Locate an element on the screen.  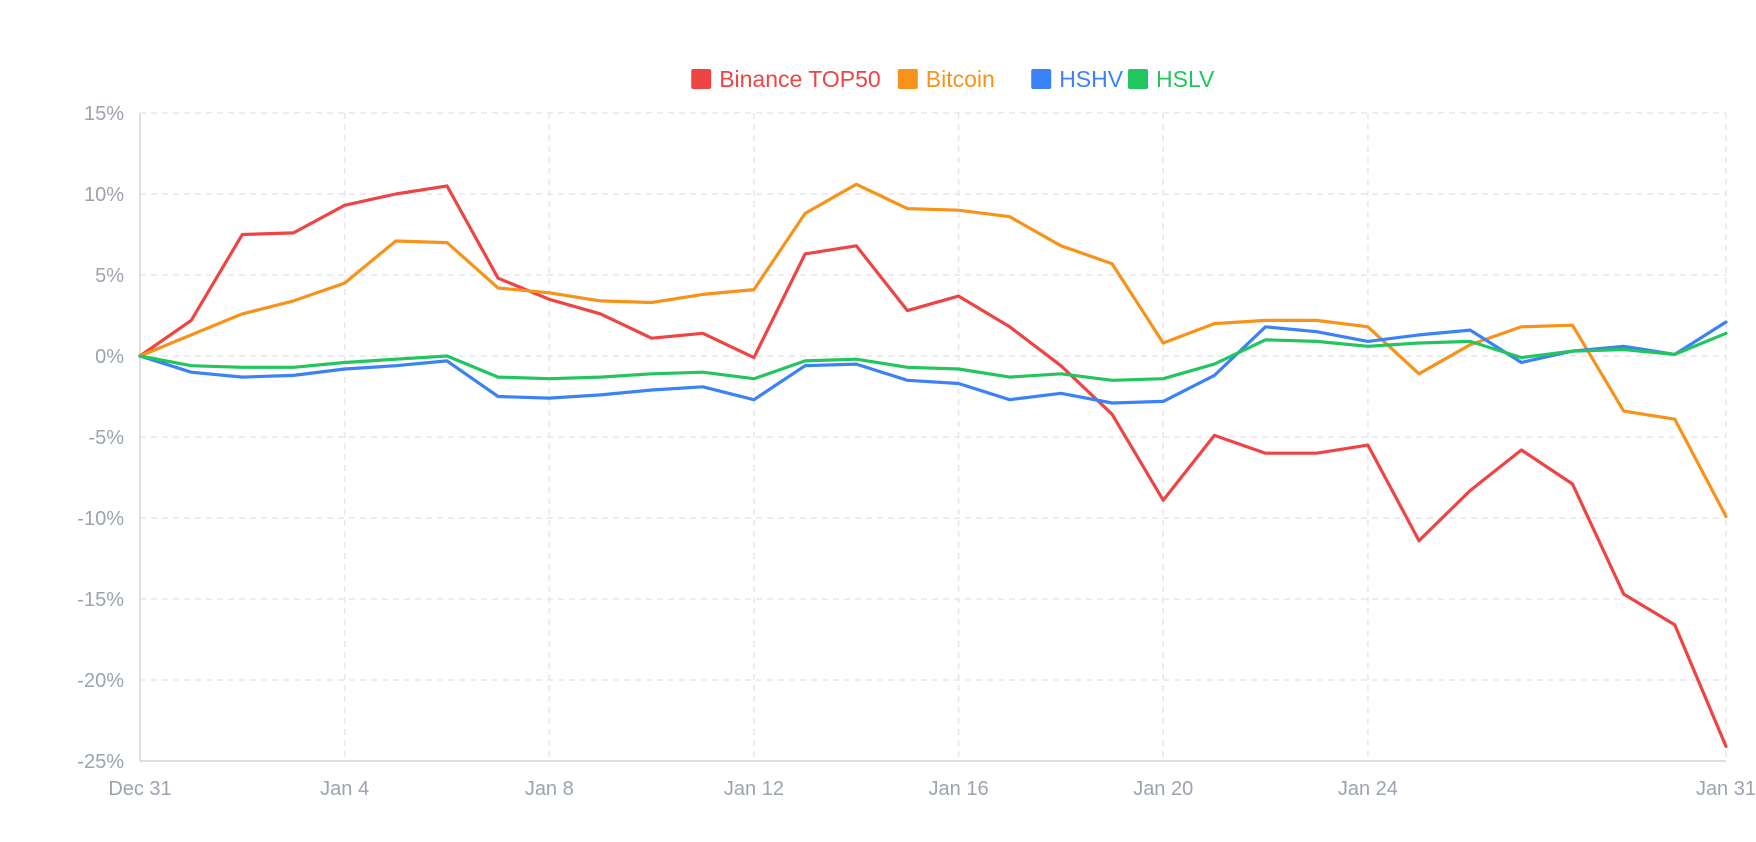
series-line-hshv is located at coordinates (933, 362).